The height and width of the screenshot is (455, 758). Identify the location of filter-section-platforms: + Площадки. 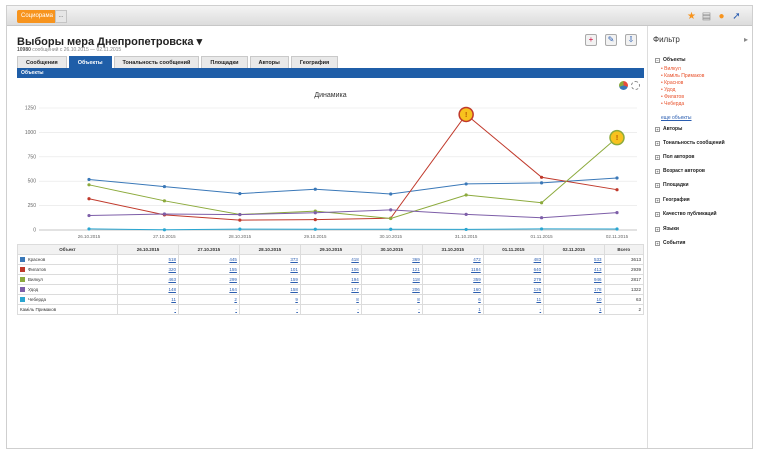
(672, 185).